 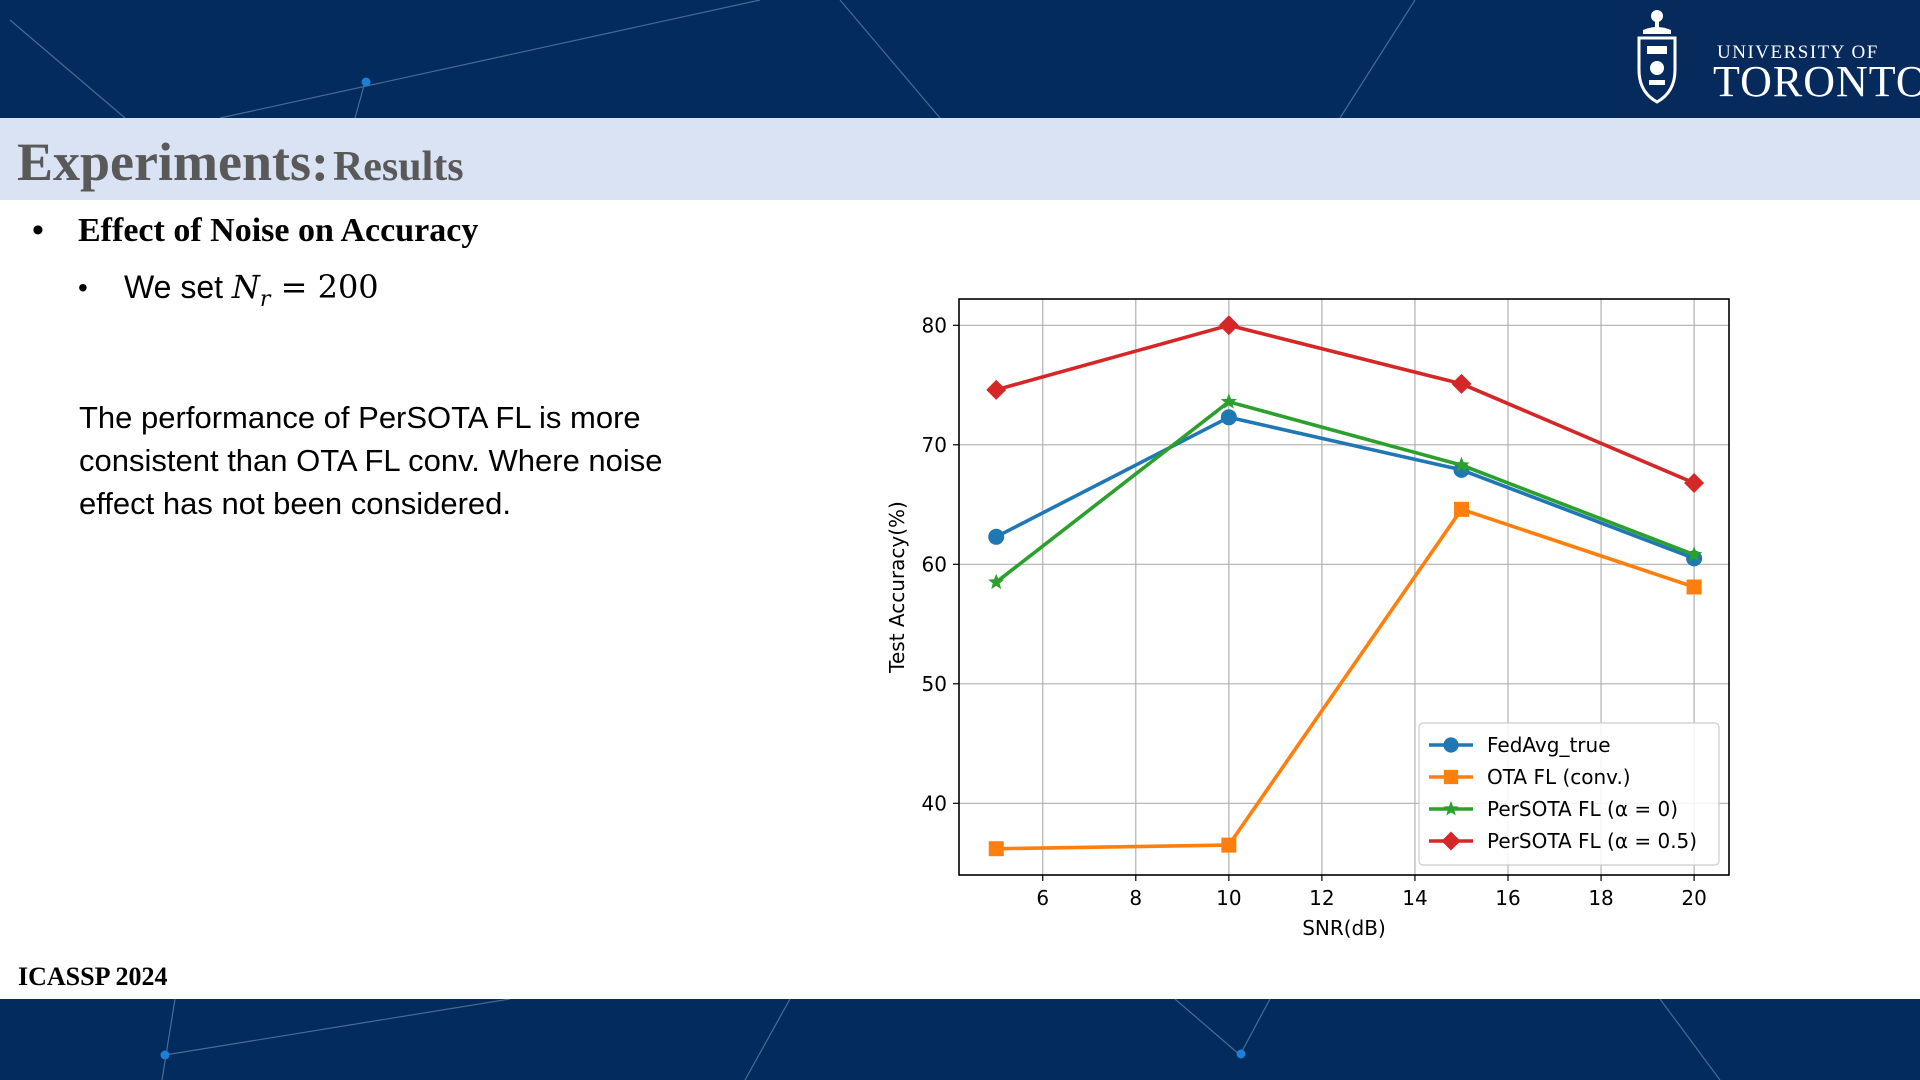 I want to click on title-bar, so click(x=960, y=159).